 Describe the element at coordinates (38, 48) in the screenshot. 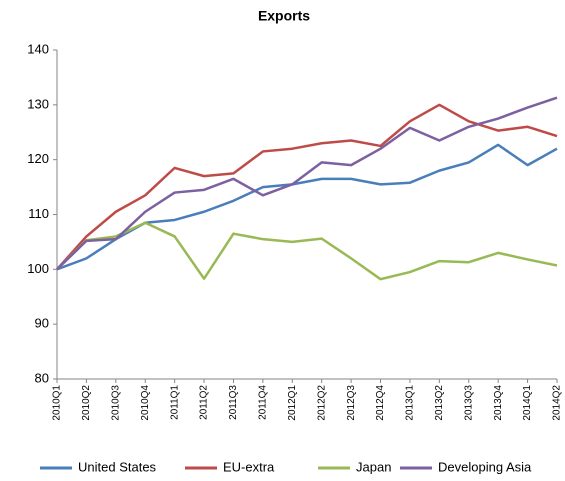

I see `y-tick-label: 140` at that location.